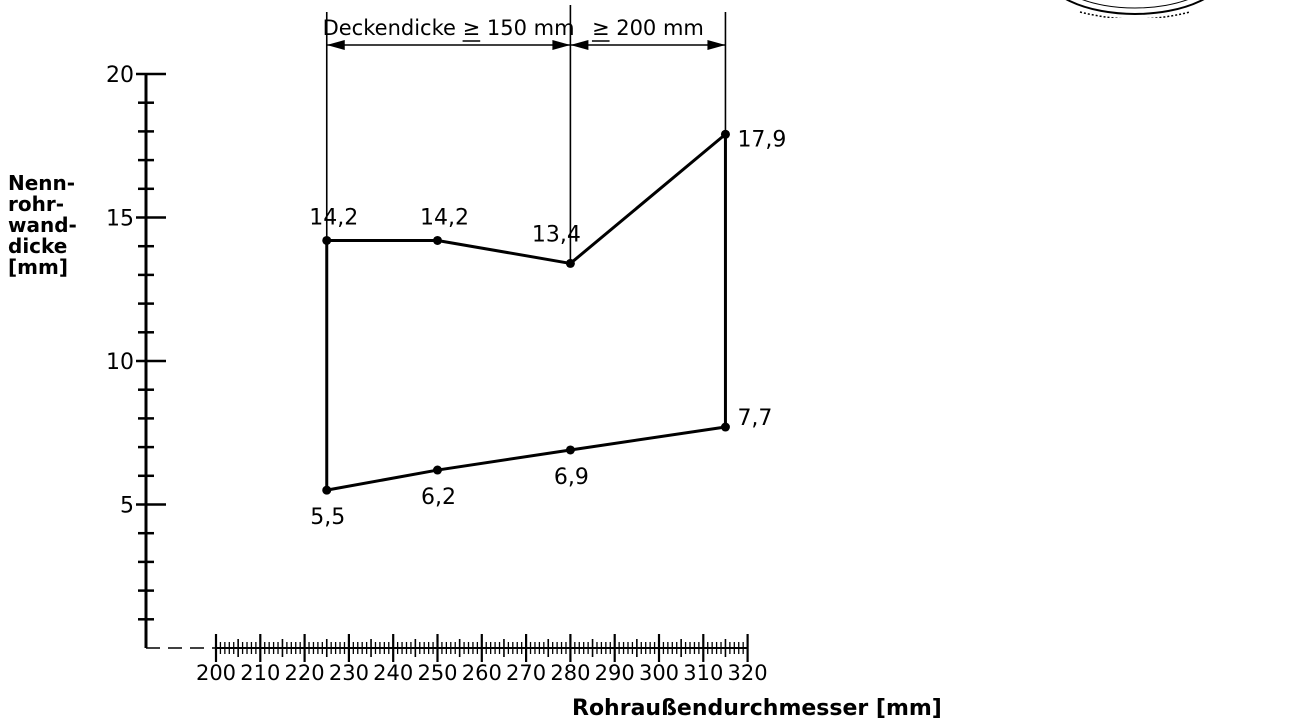  Describe the element at coordinates (305, 673) in the screenshot. I see `x-tick-label: 220` at that location.